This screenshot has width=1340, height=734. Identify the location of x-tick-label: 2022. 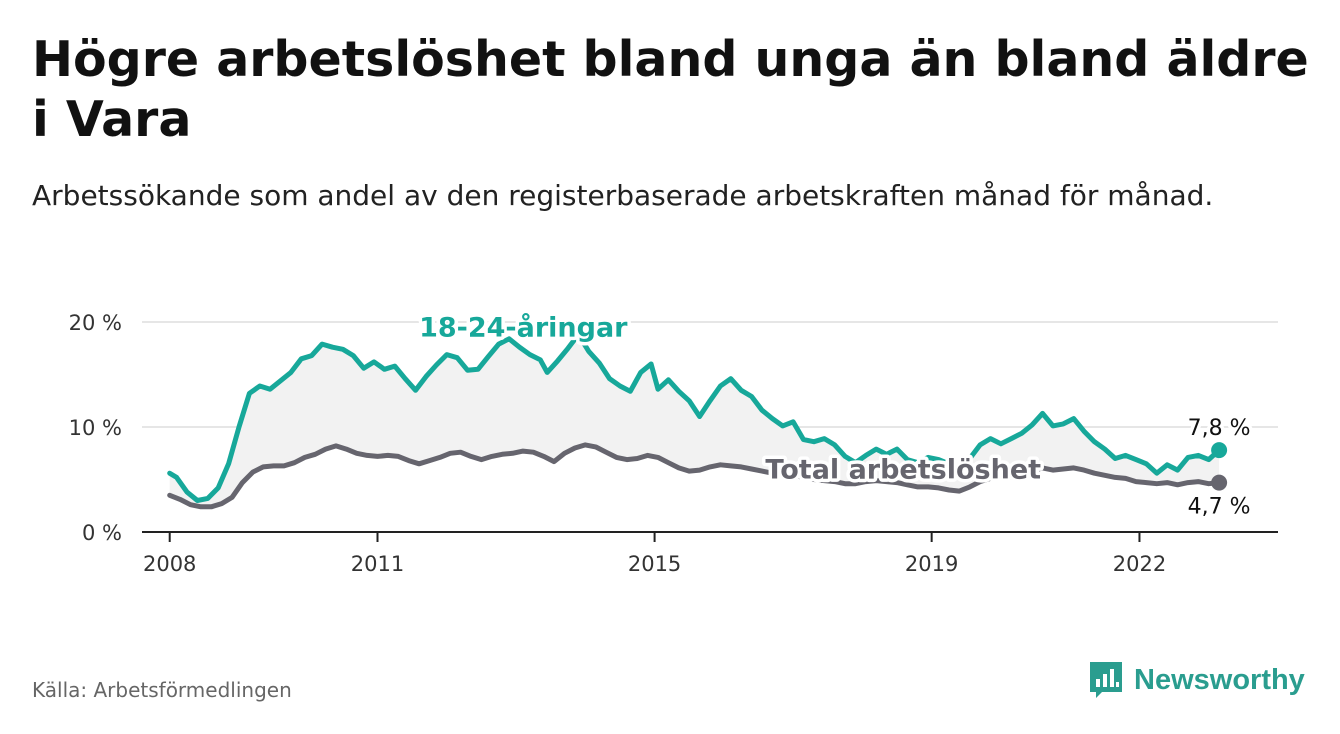
(1139, 564).